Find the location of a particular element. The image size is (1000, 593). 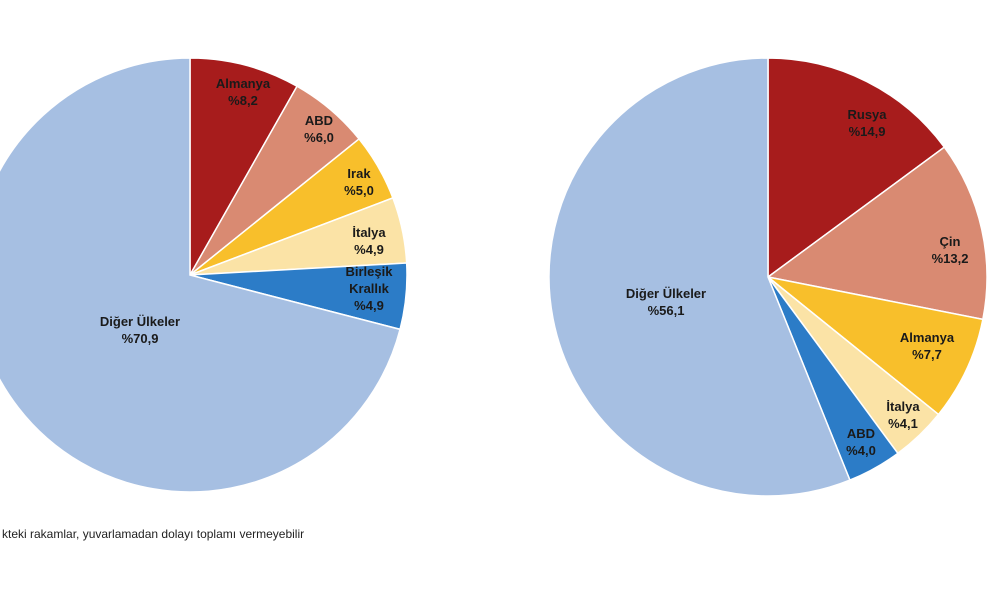

right-pie-label-rusya: Rusya %14,9 is located at coordinates (867, 123).